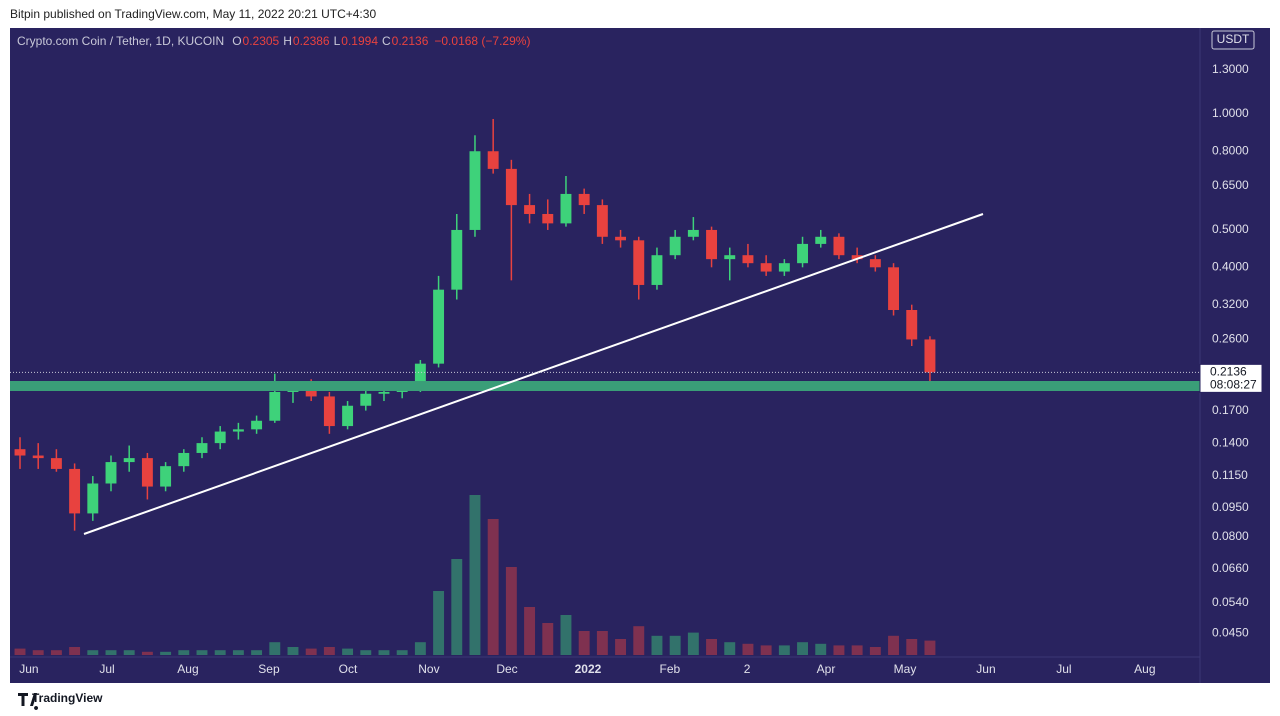 The image size is (1280, 716). I want to click on countdown: 08:08:27, so click(1233, 385).